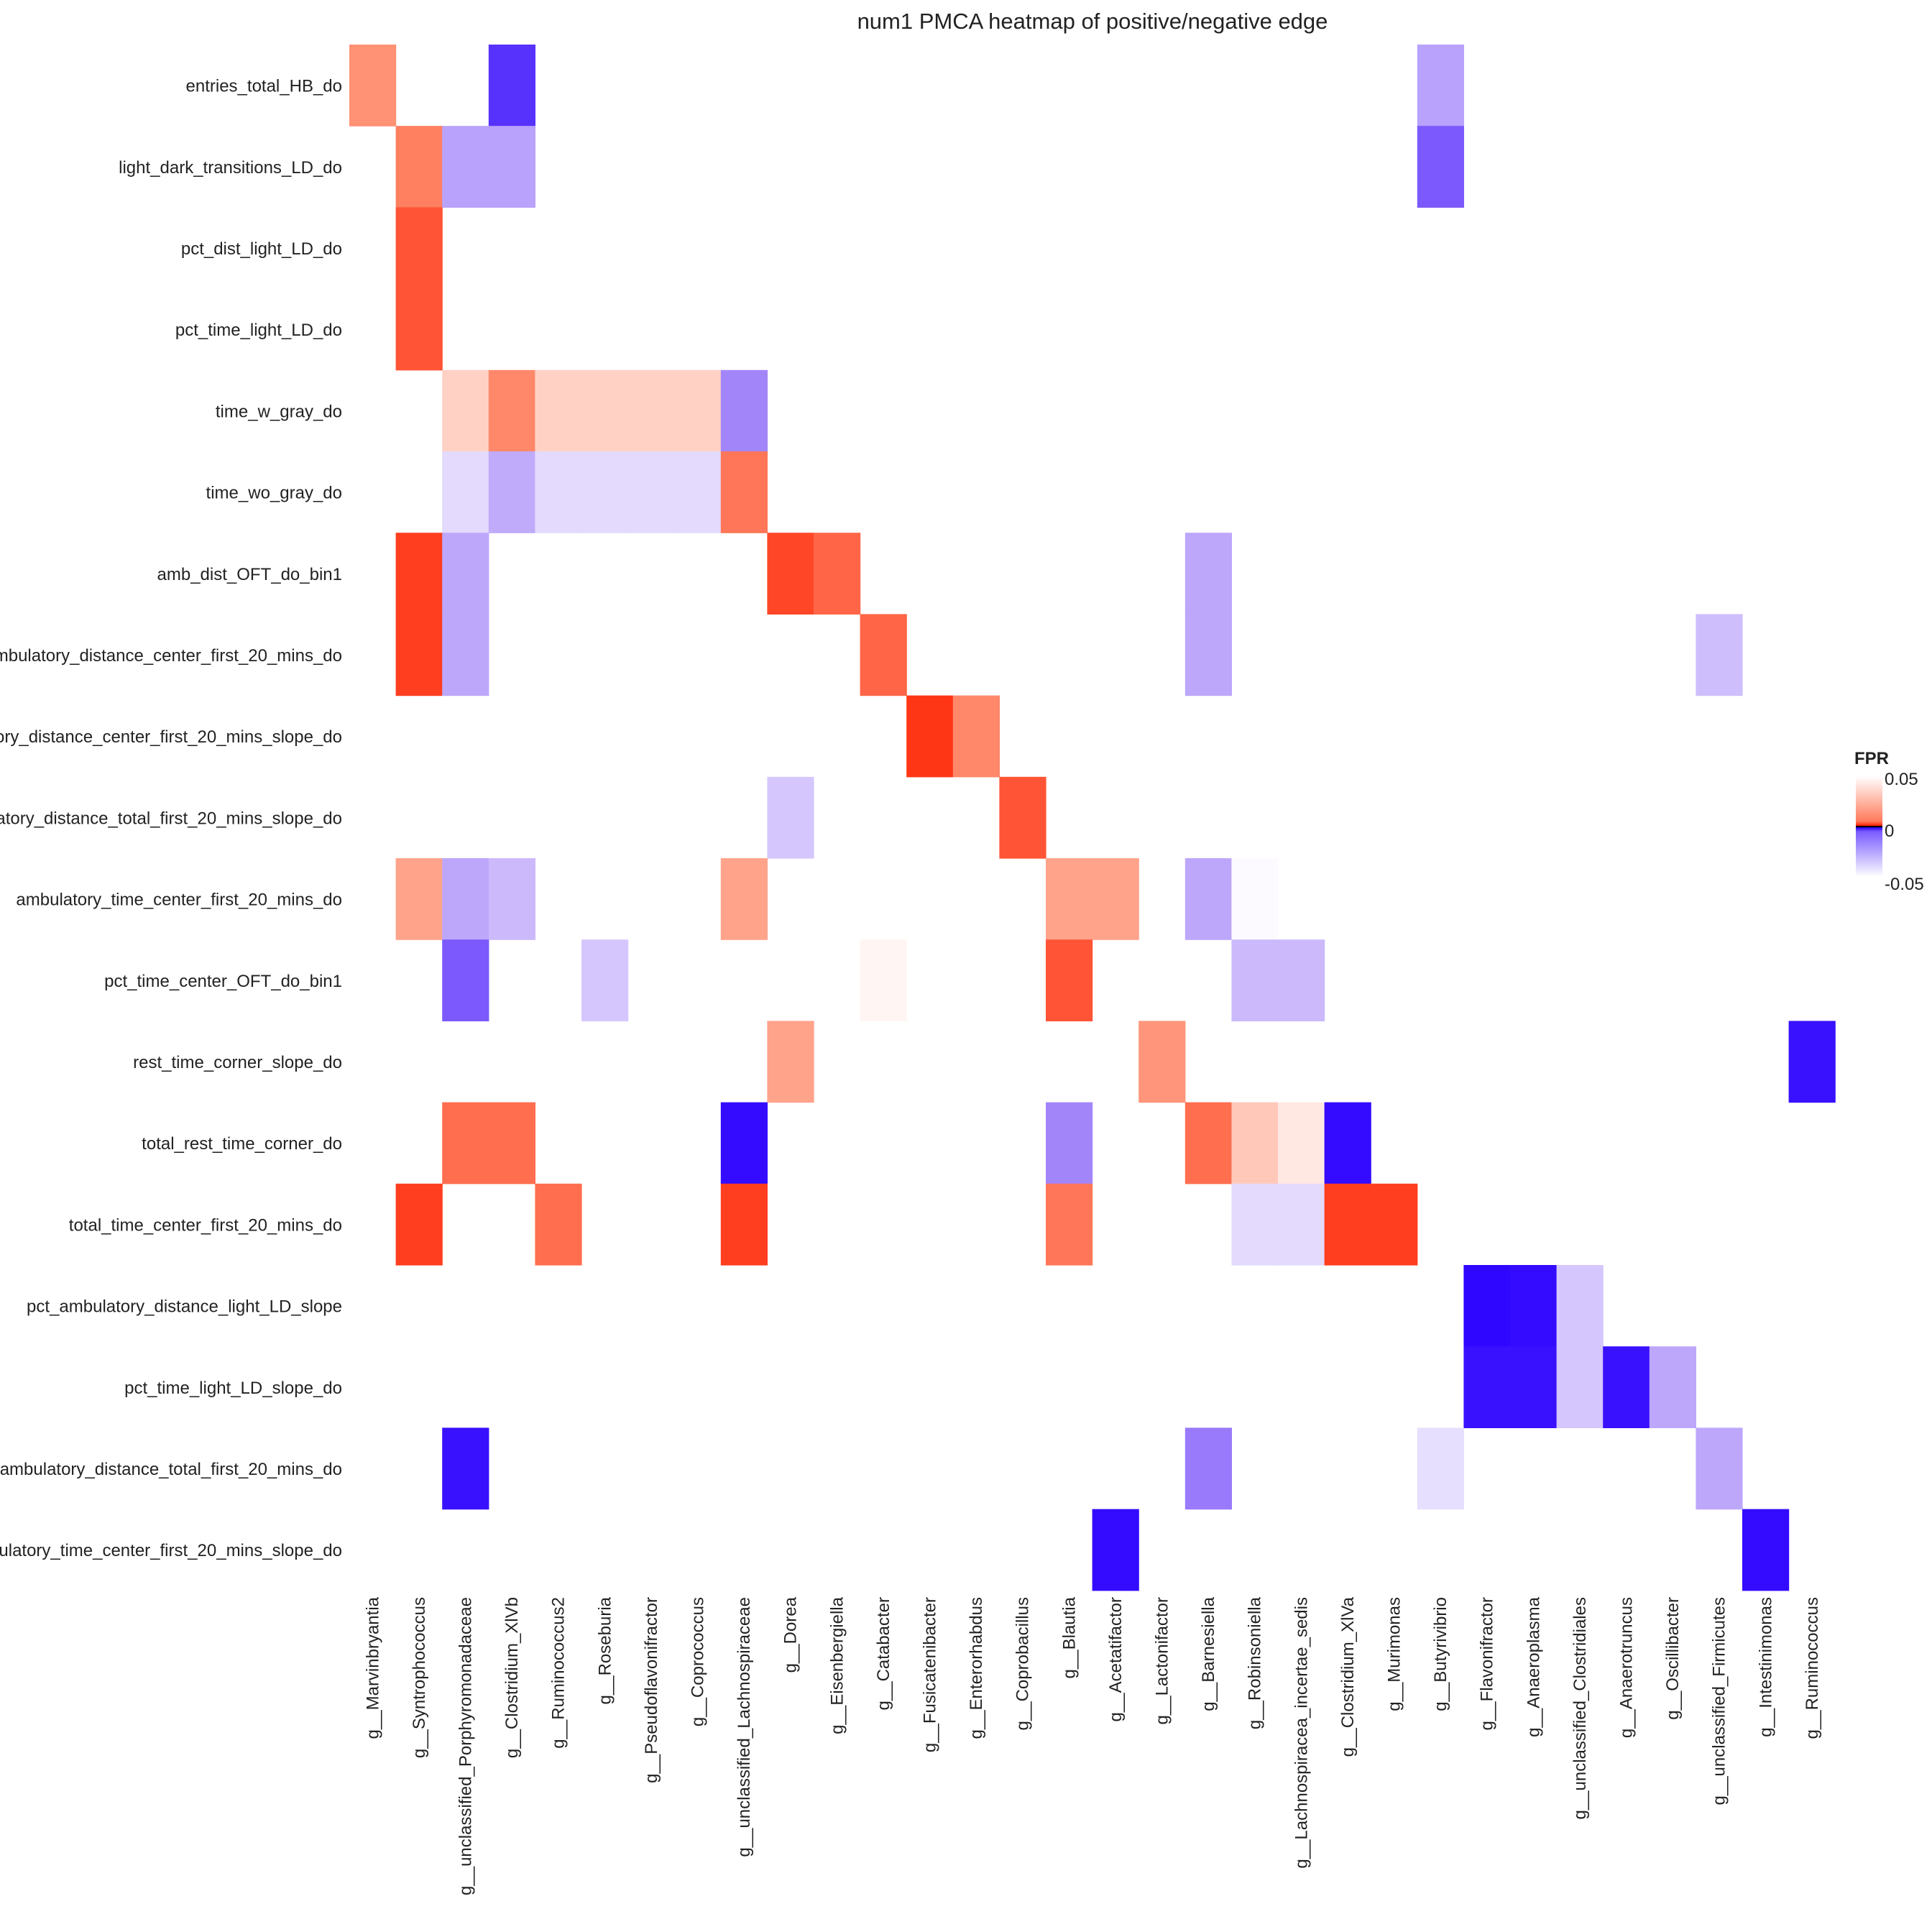 This screenshot has width=1932, height=1932. Describe the element at coordinates (274, 493) in the screenshot. I see `row-label: time_wo_gray_do` at that location.